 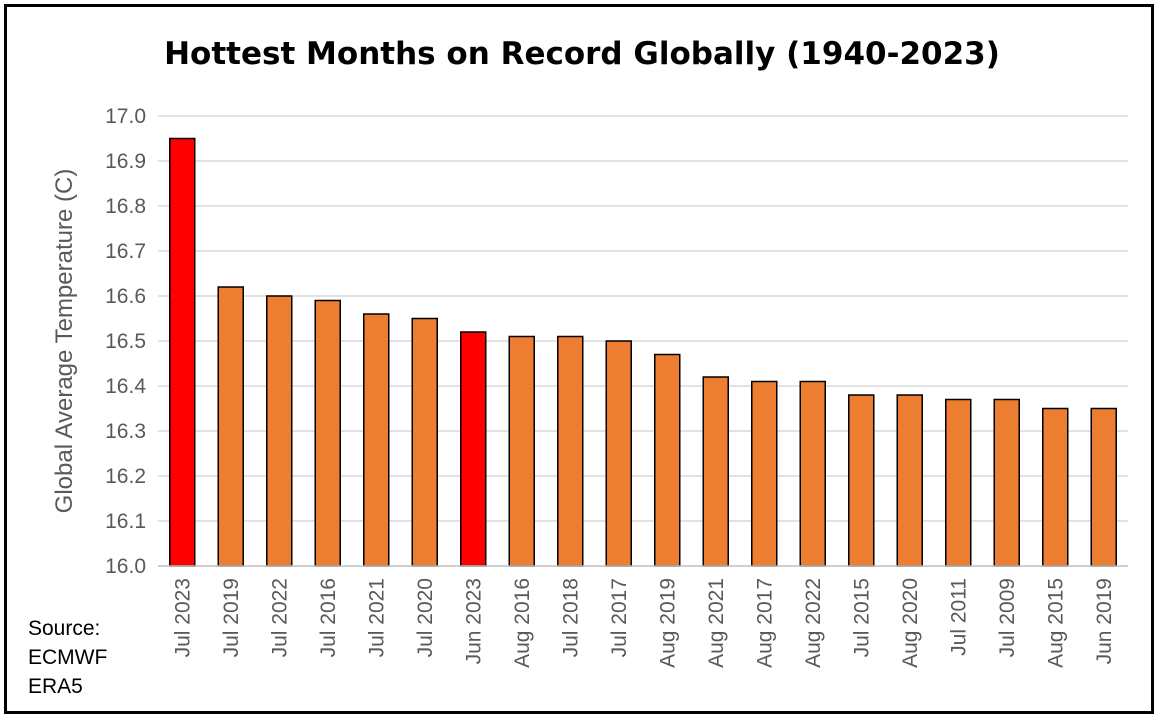 I want to click on y-tick-label: 16.1, so click(x=125, y=521).